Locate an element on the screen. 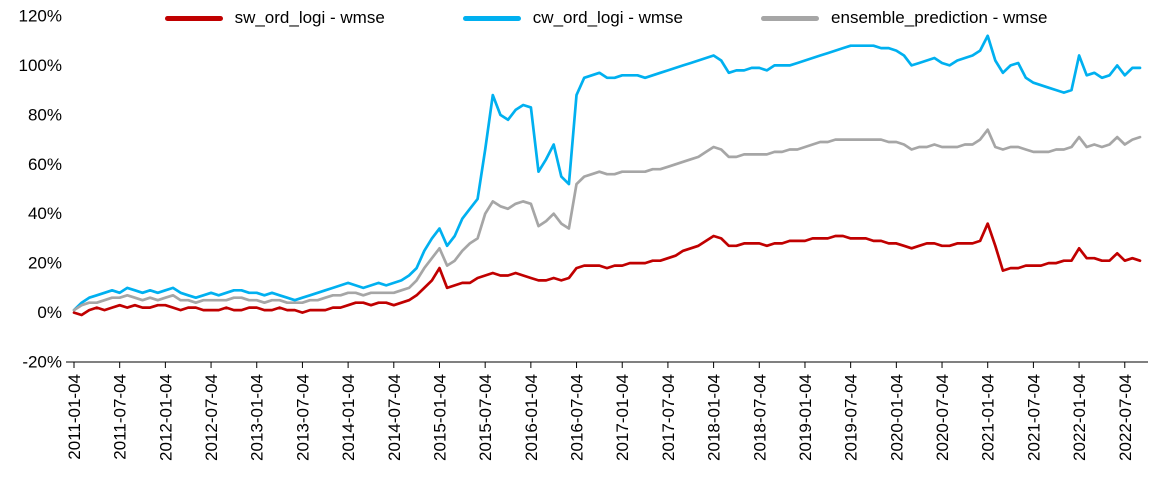 This screenshot has width=1152, height=489. x-tick-label: 2017-01-04 is located at coordinates (622, 417).